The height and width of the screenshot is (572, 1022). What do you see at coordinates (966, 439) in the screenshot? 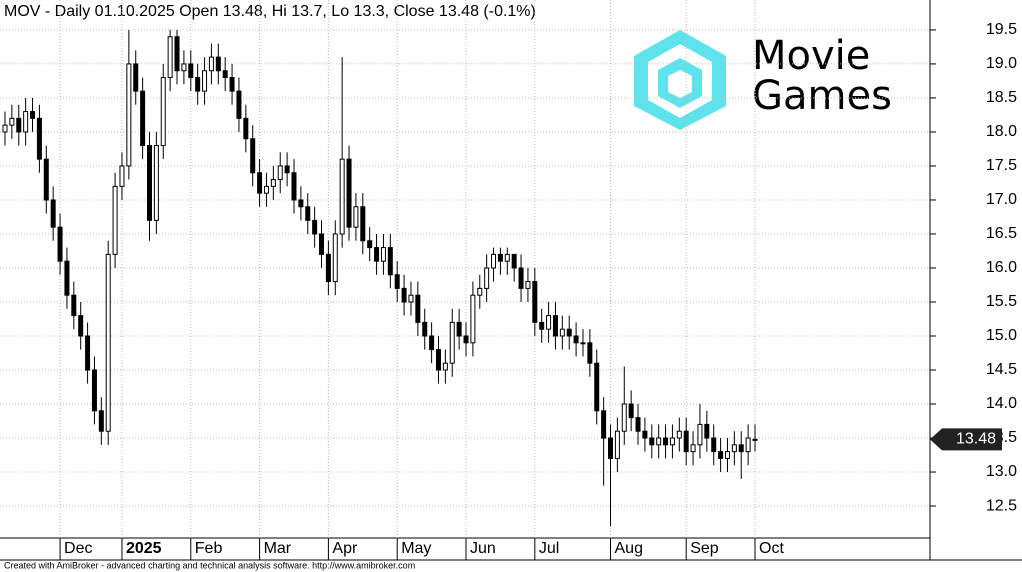
I see `price-tag` at bounding box center [966, 439].